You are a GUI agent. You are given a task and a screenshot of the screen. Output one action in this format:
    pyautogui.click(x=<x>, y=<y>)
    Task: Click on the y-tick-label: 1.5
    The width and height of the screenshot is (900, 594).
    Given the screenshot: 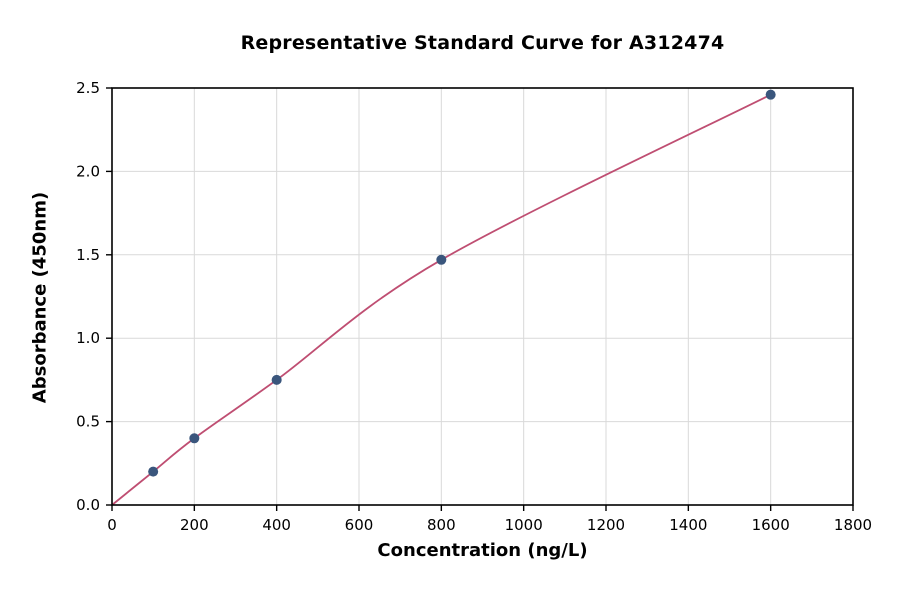 What is the action you would take?
    pyautogui.click(x=88, y=255)
    